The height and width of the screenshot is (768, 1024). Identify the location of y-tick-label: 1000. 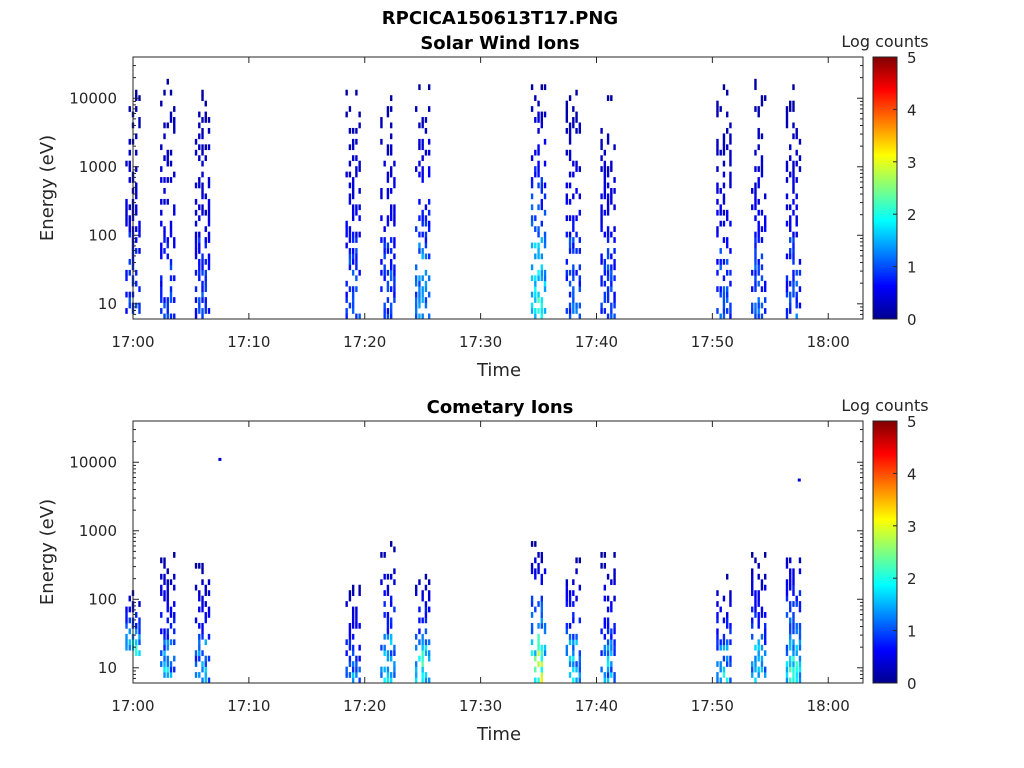
(98, 167).